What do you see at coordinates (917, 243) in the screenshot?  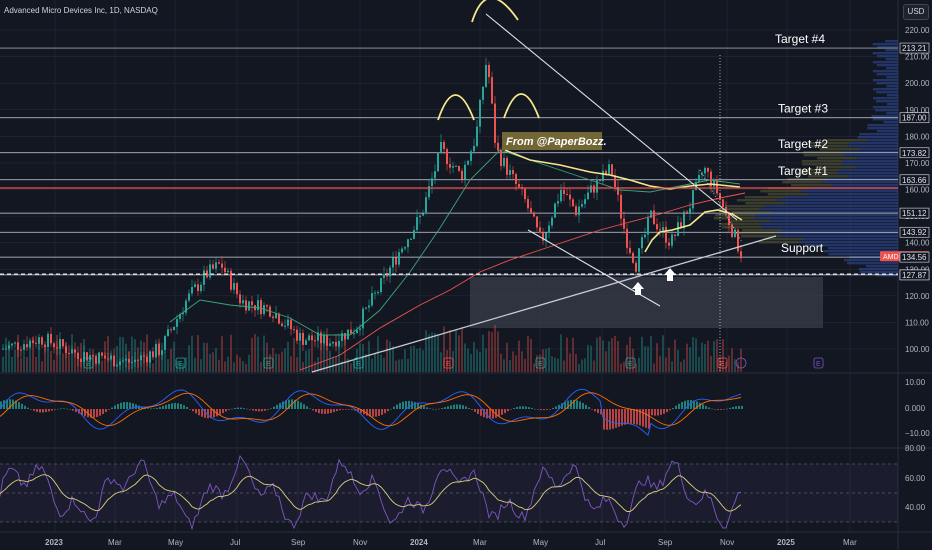 I see `price-tick-label: 140.00` at bounding box center [917, 243].